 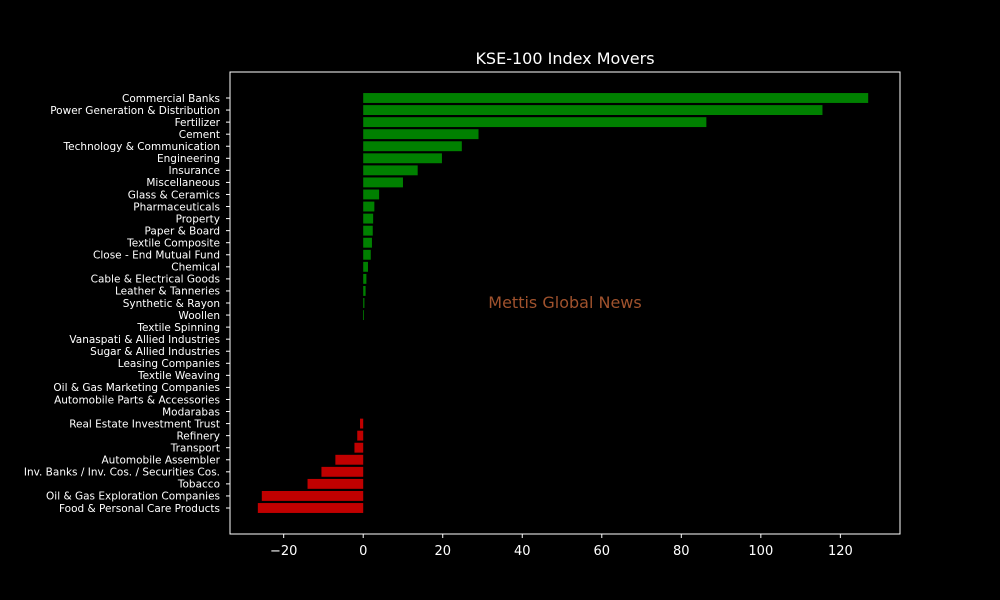 I want to click on category-label: Woollen, so click(x=199, y=316).